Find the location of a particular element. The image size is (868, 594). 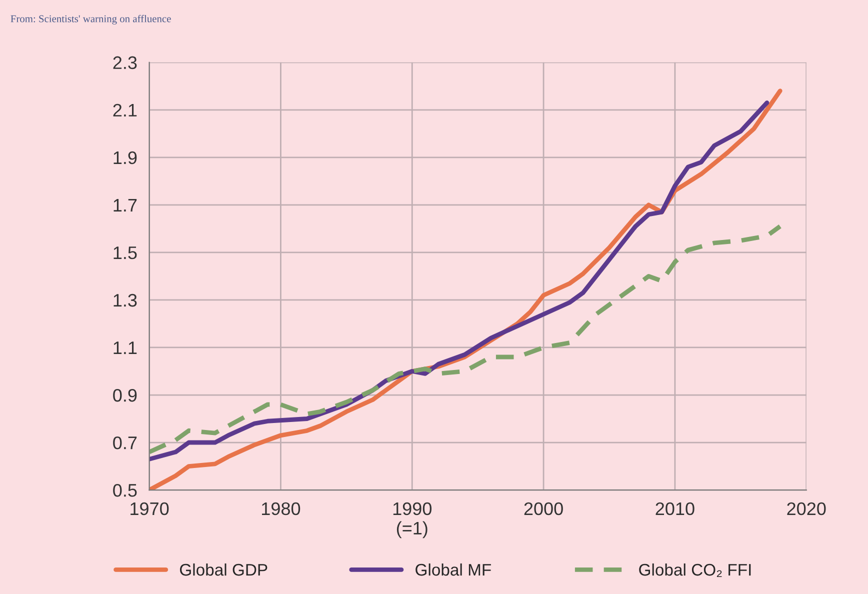

y-tick-label: 0.9 is located at coordinates (125, 395).